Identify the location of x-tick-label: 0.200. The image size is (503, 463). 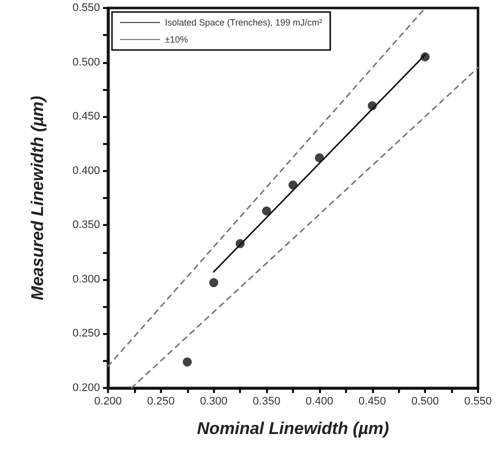
(108, 402).